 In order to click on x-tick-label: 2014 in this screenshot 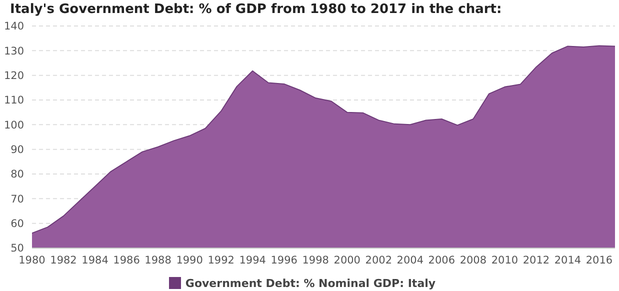, I will do `click(568, 260)`.